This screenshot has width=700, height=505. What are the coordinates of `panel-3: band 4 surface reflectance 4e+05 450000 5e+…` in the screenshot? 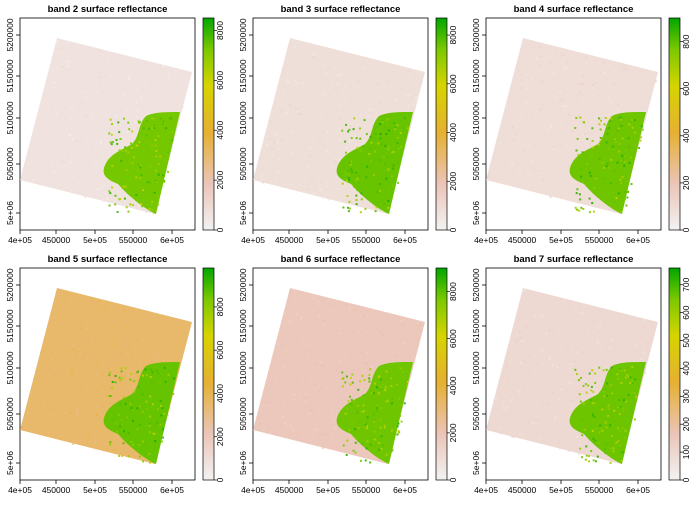 It's located at (581, 124).